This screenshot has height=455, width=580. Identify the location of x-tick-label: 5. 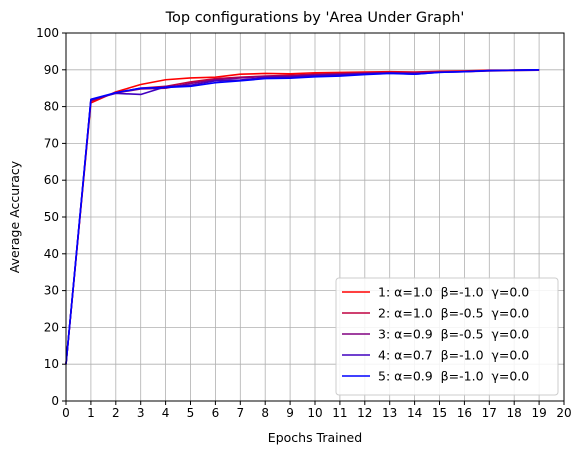
(191, 413).